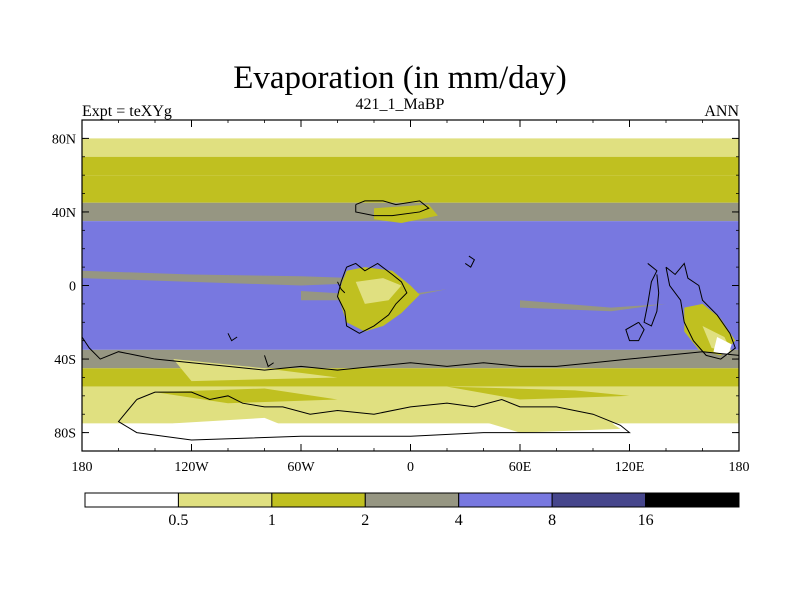 The height and width of the screenshot is (600, 800). What do you see at coordinates (65, 360) in the screenshot?
I see `y-tick-label: 40S` at bounding box center [65, 360].